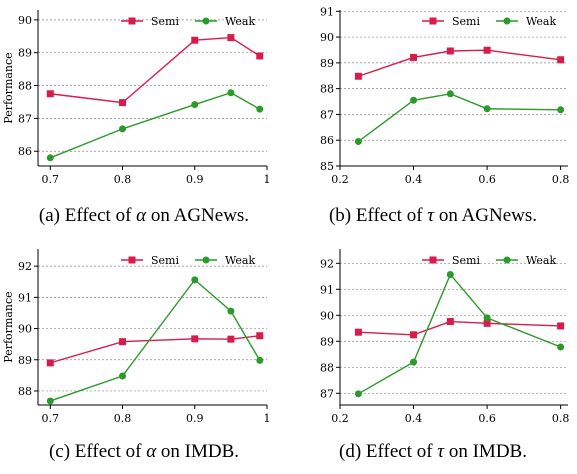  Describe the element at coordinates (87, 215) in the screenshot. I see `caption-prefix: (a) Effect of` at that location.